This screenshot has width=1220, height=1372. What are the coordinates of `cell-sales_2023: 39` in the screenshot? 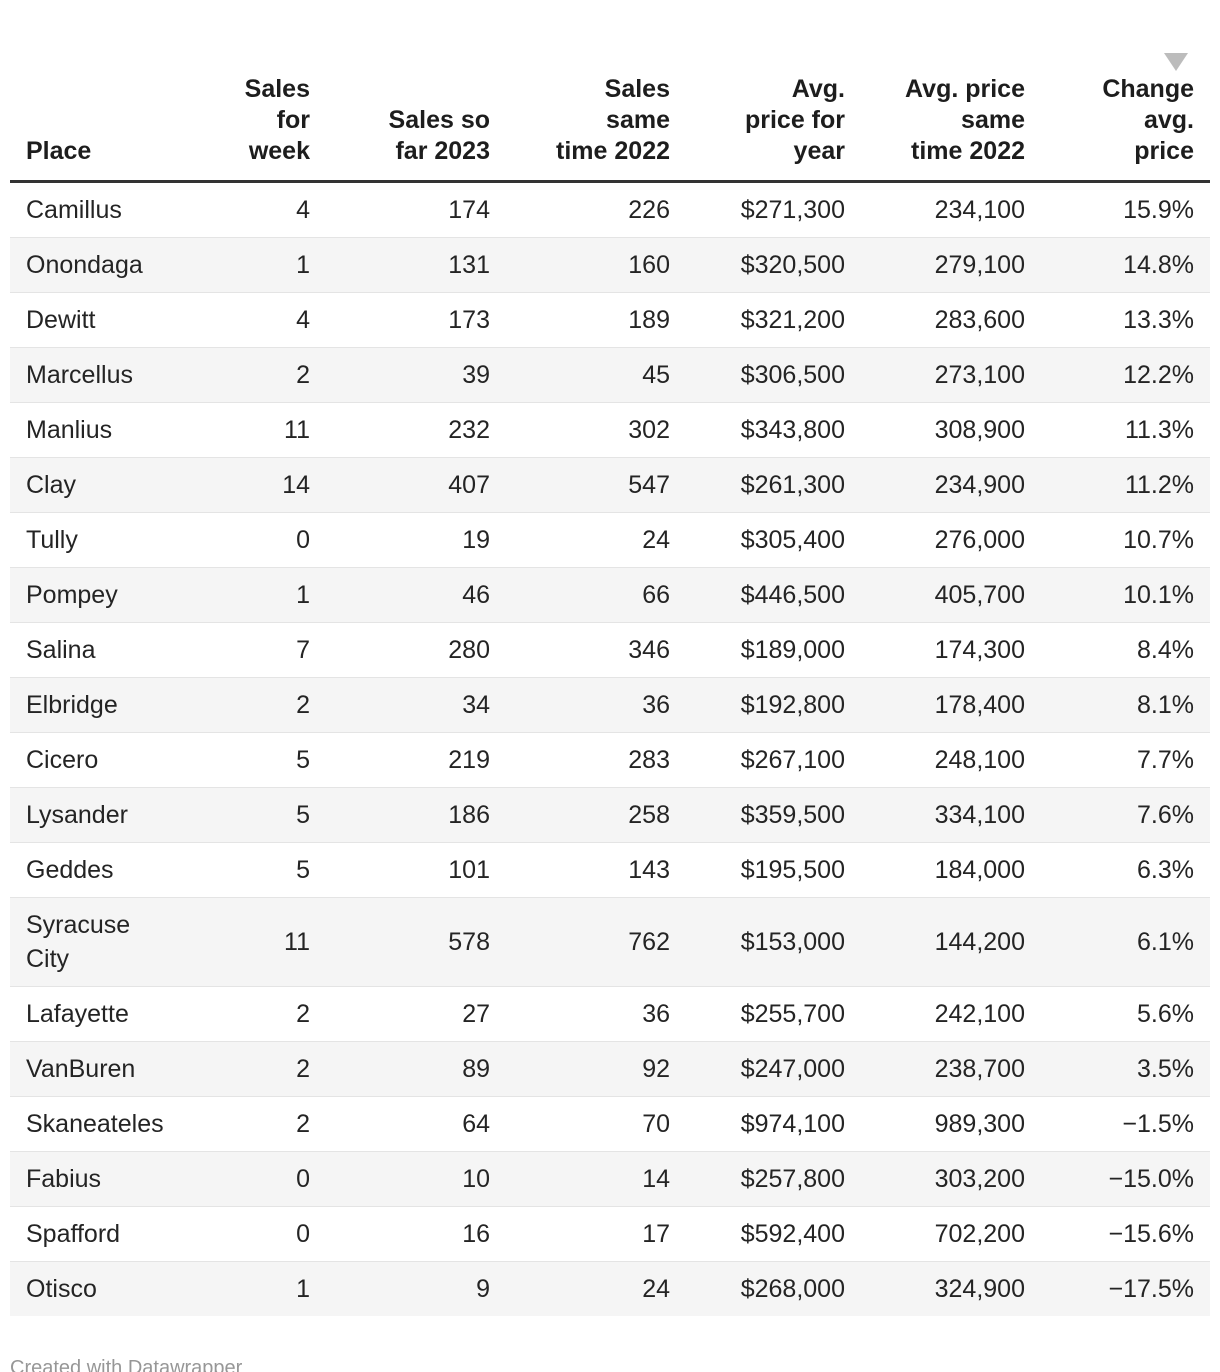 It's located at (416, 375).